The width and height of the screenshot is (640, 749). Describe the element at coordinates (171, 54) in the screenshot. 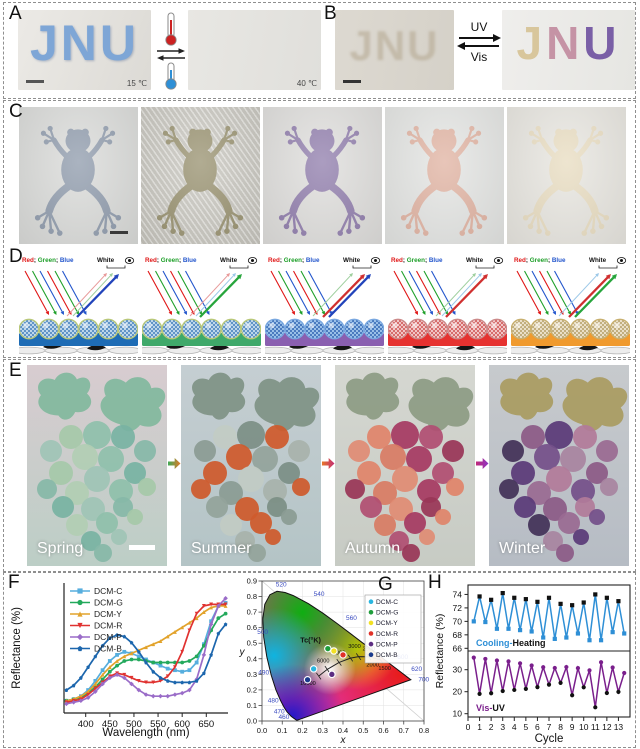

I see `reversible-arrows-icon` at that location.